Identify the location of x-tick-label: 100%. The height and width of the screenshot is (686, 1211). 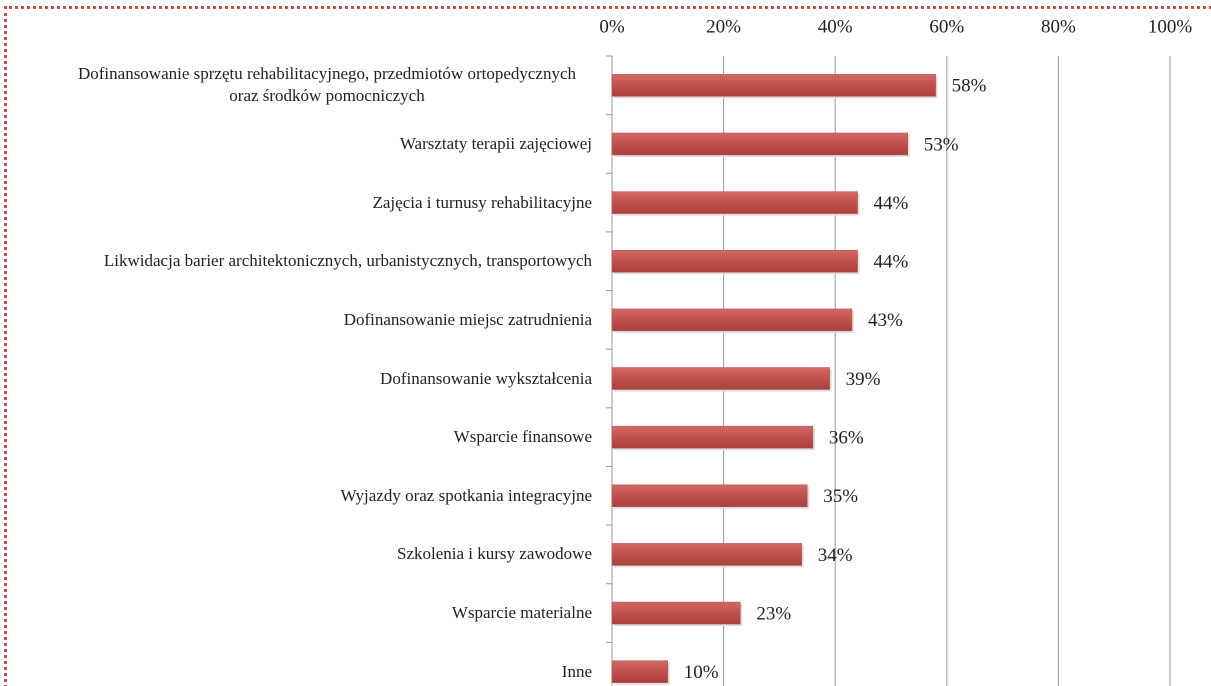
(1170, 26).